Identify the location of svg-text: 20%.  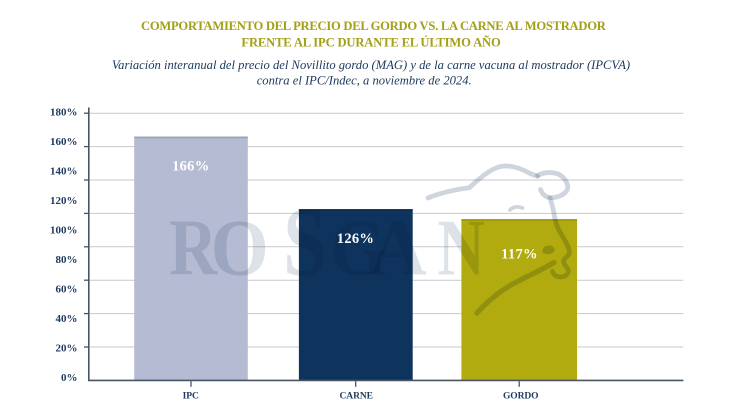
(67, 348).